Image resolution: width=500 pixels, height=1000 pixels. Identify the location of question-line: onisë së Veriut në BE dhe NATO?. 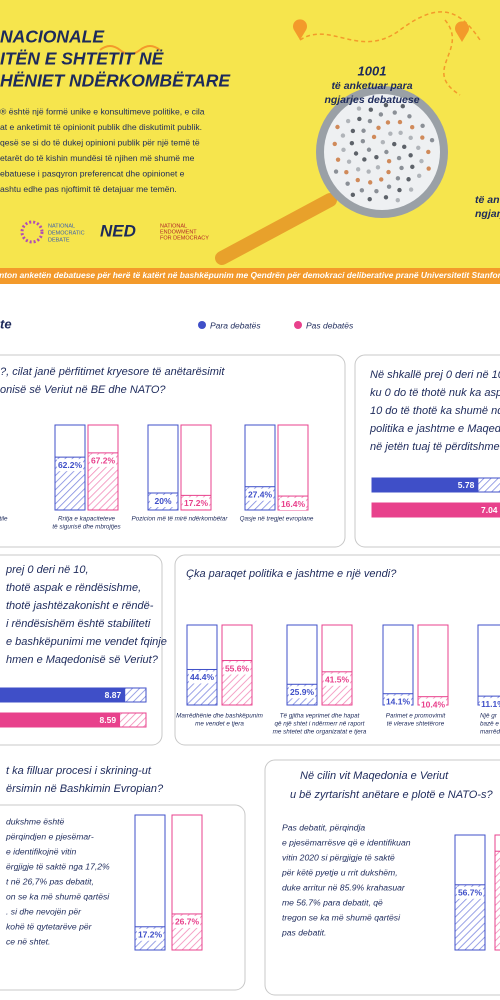
(83, 390).